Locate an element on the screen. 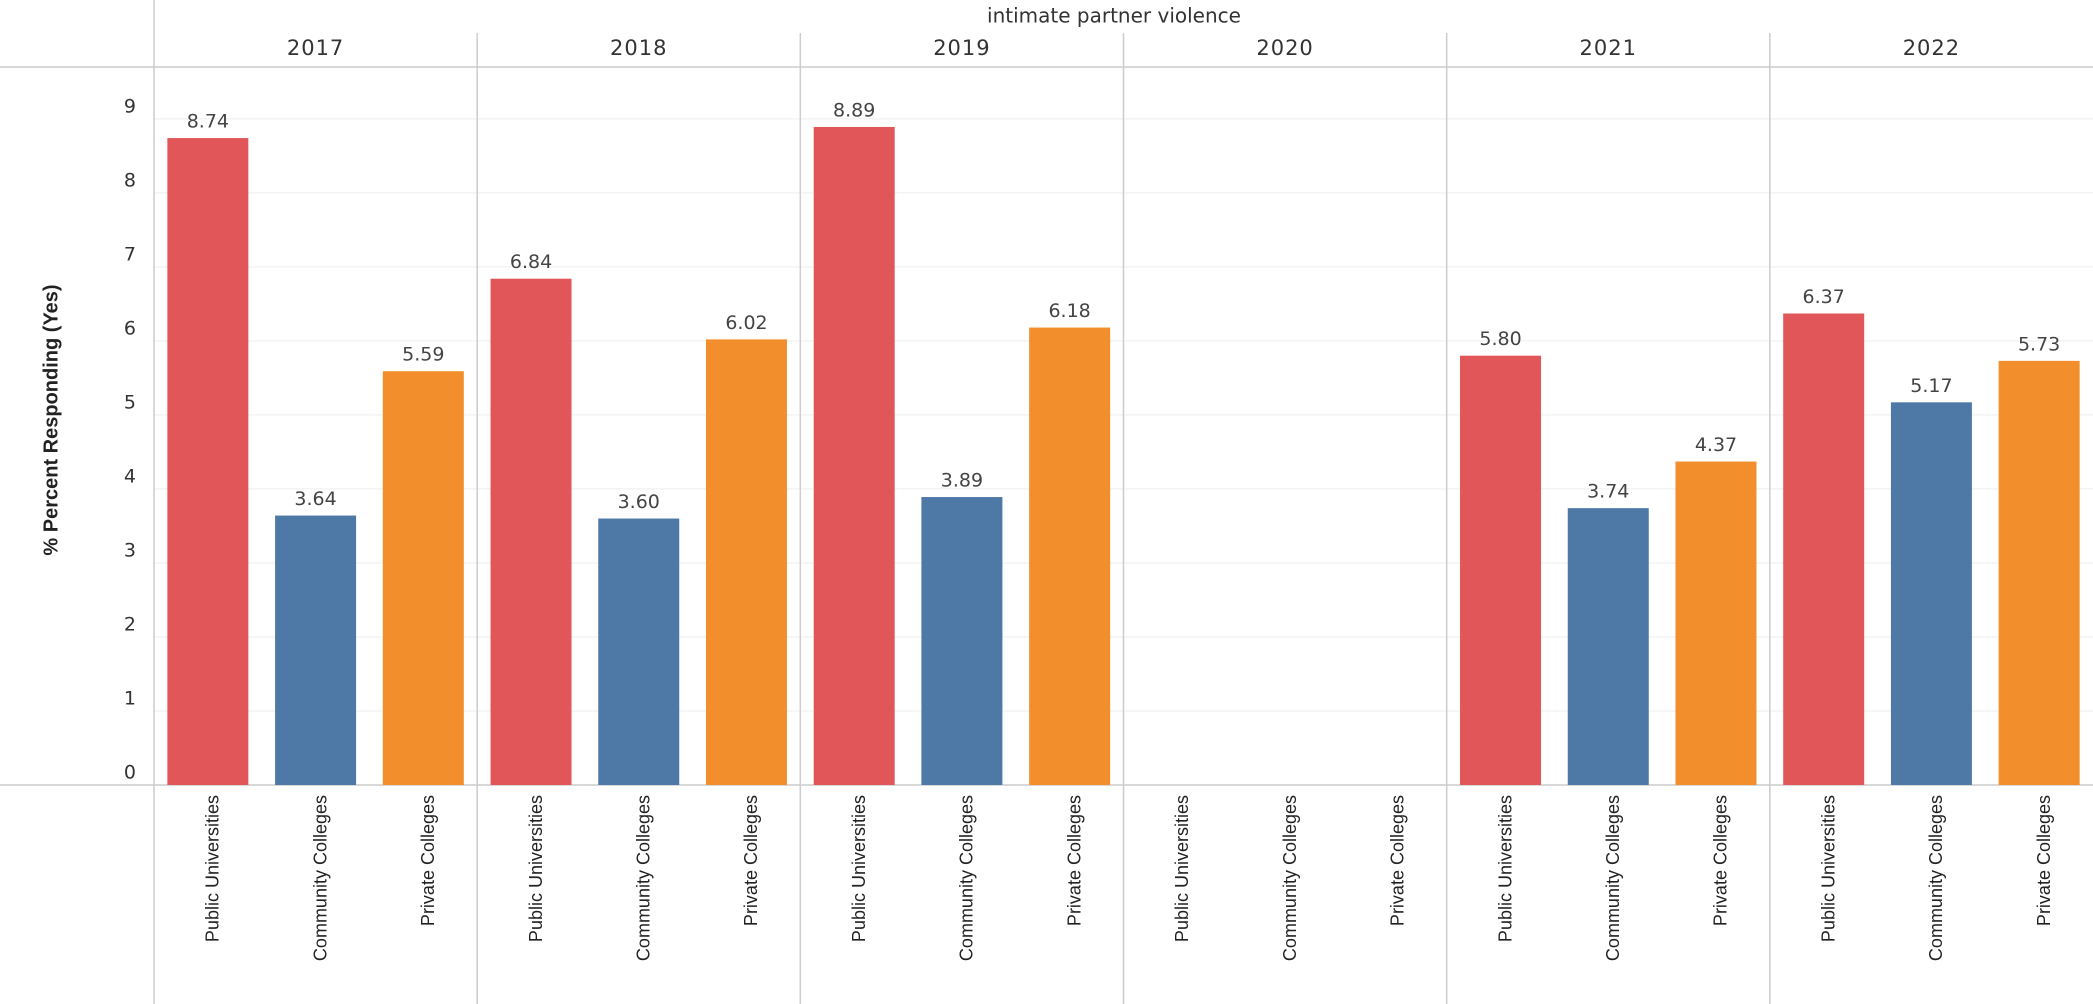 The height and width of the screenshot is (1004, 2093). data-label: 8.74 is located at coordinates (208, 122).